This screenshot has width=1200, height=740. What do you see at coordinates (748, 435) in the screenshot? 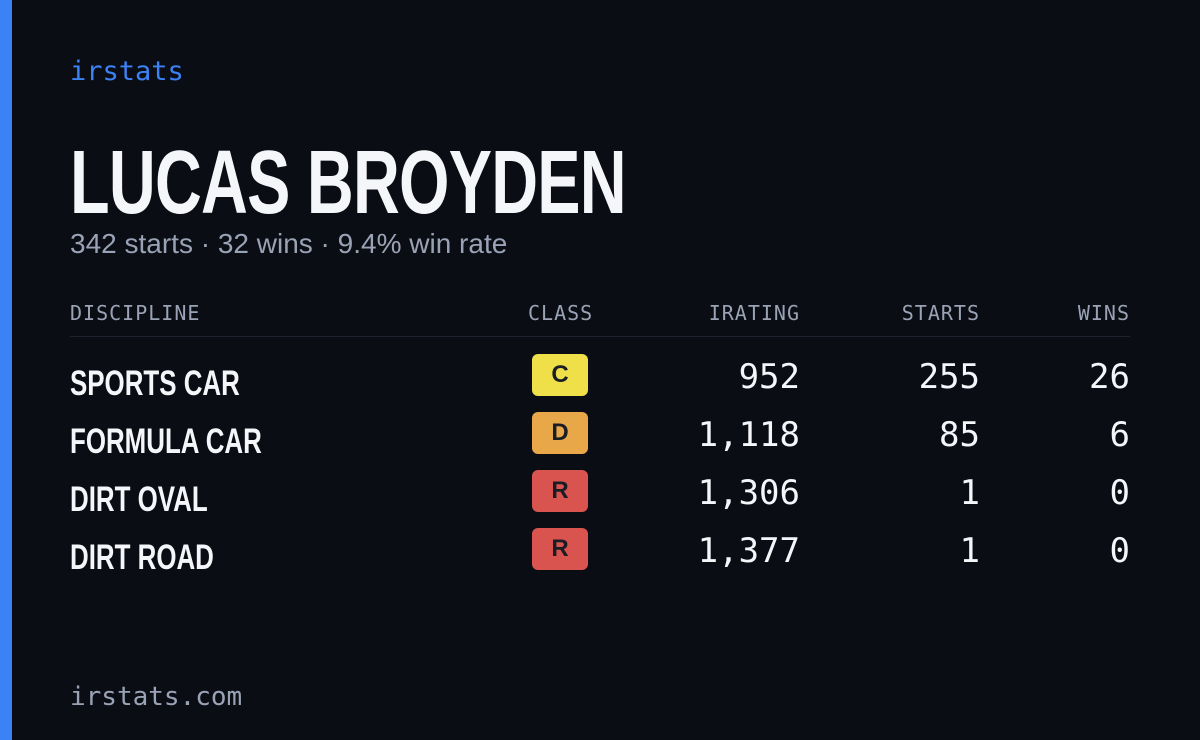
I see `stat-value: 1,118` at bounding box center [748, 435].